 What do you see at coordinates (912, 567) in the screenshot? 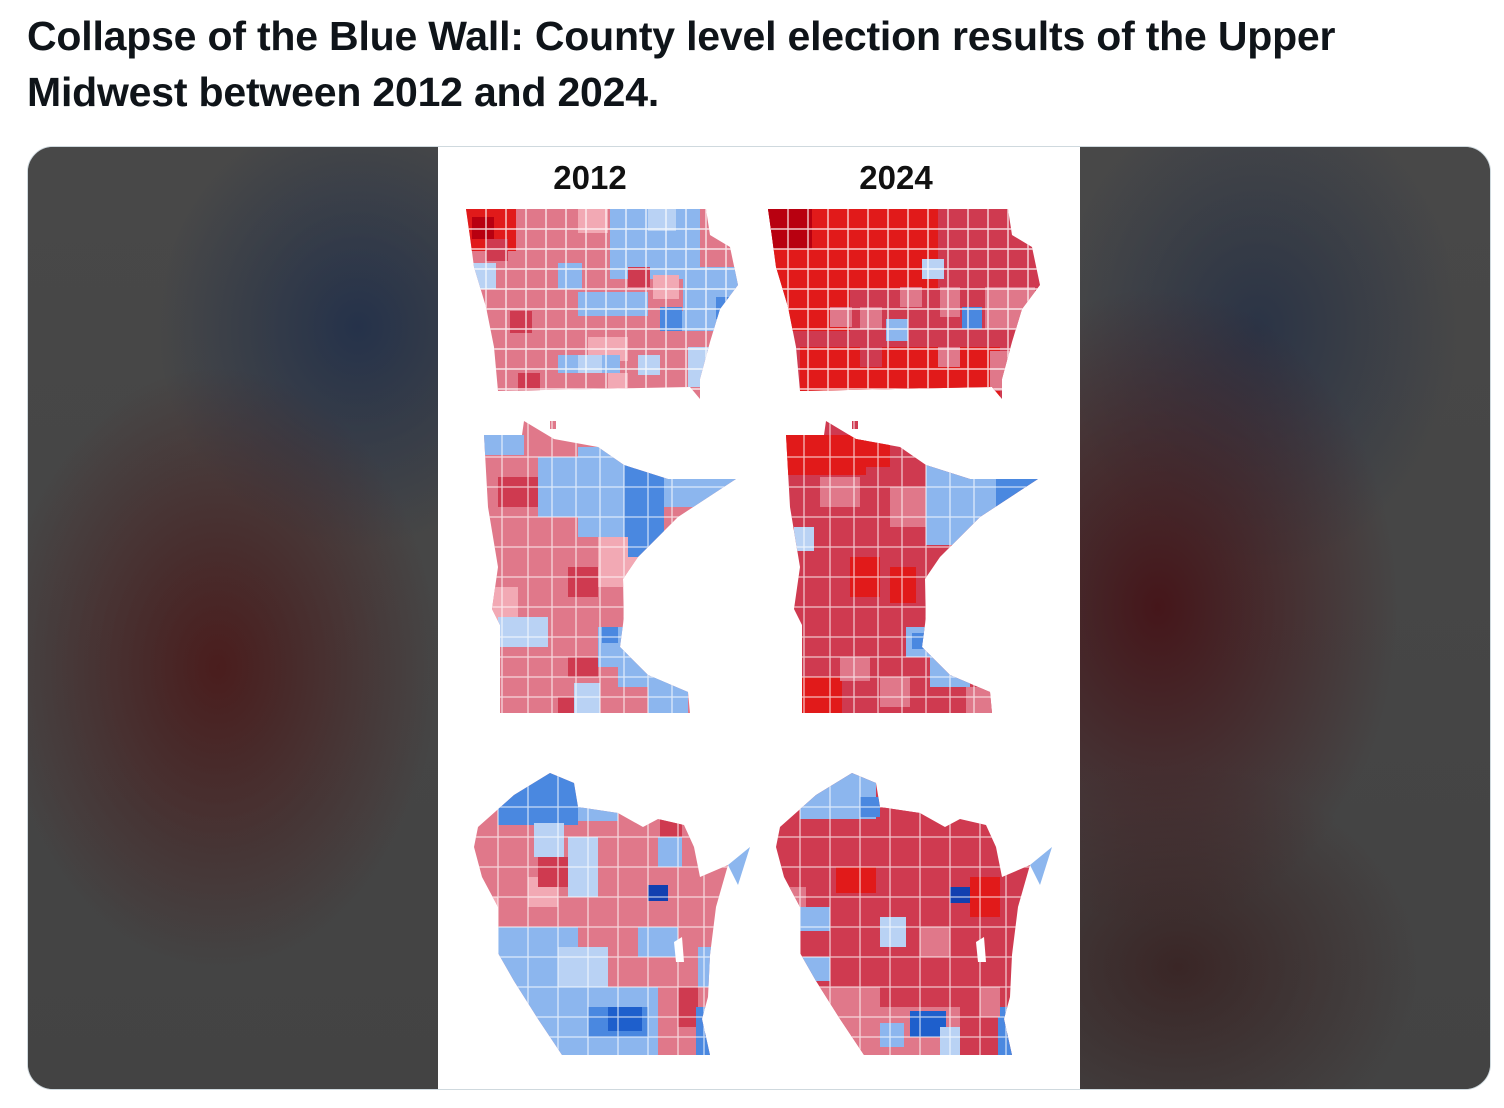
I see `map-2024-minnesota` at bounding box center [912, 567].